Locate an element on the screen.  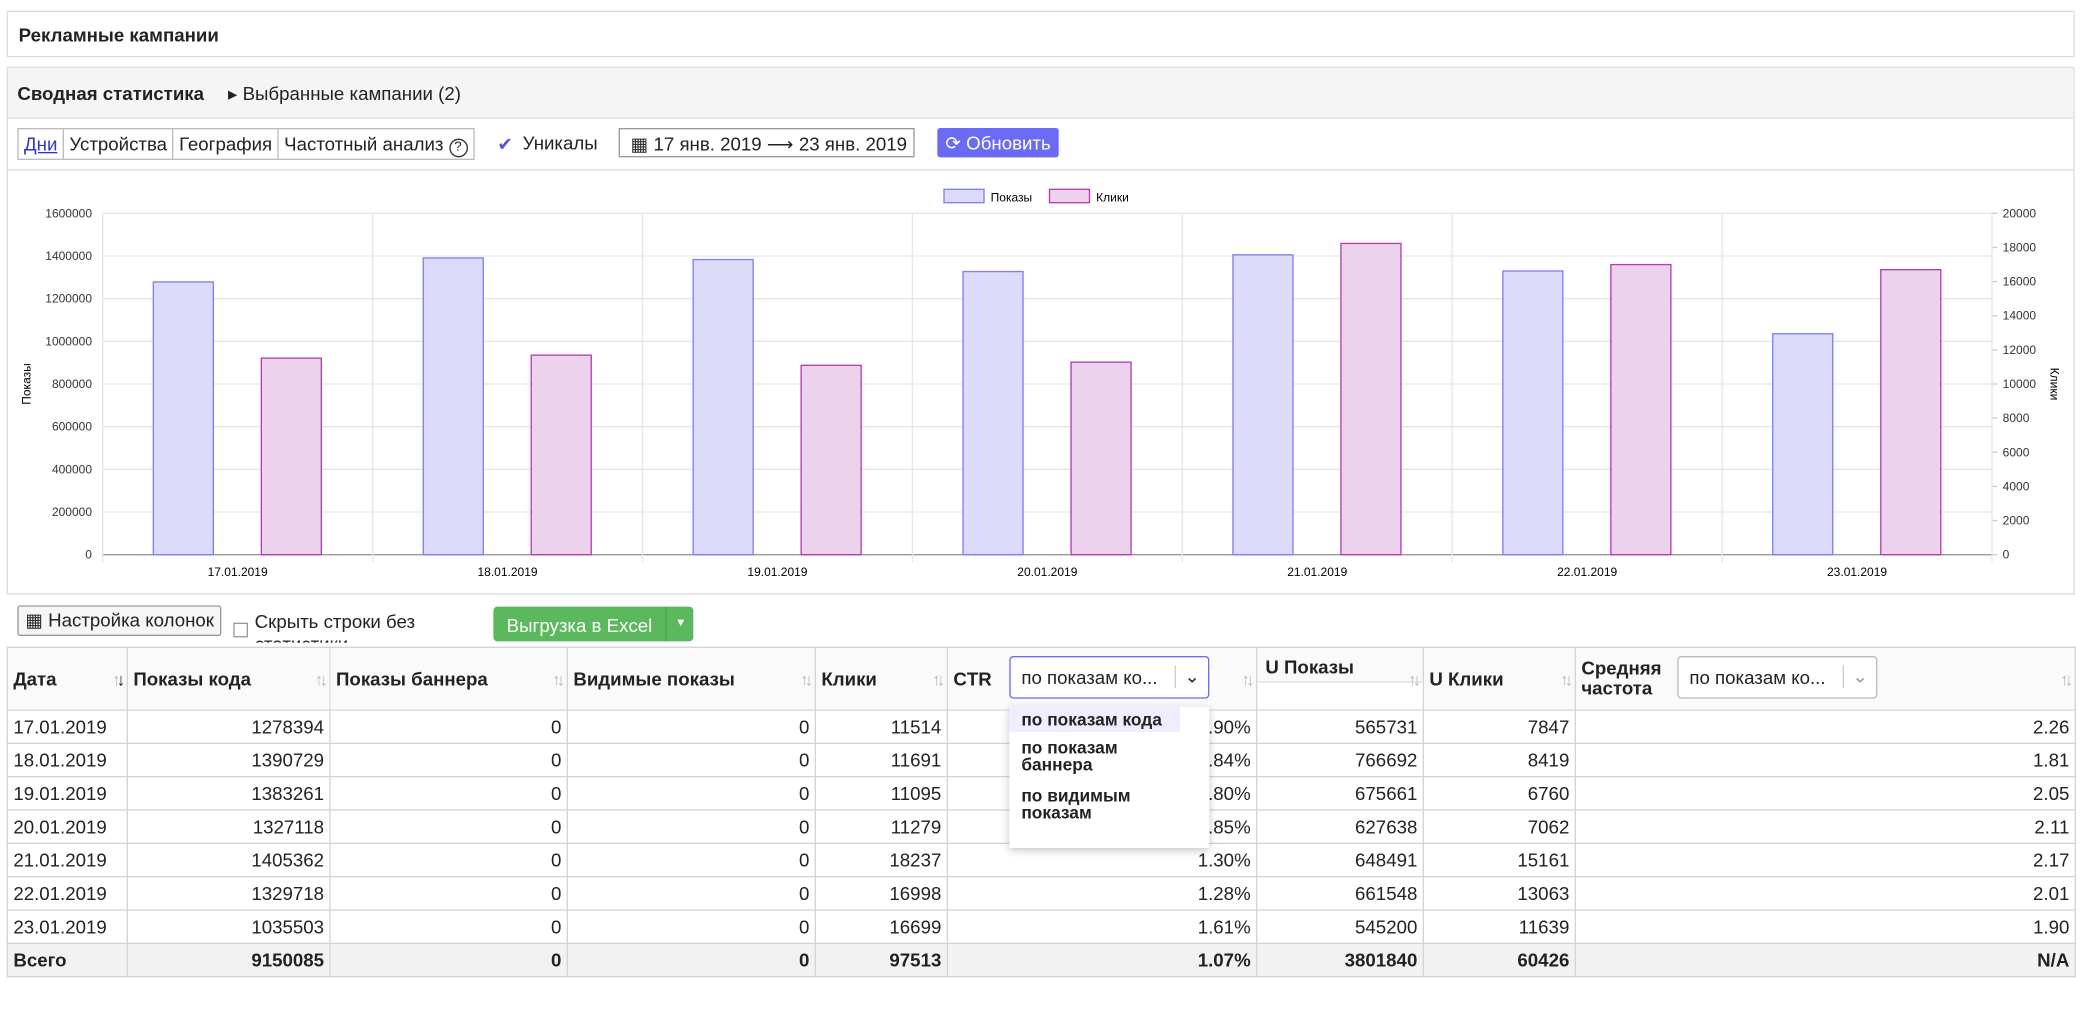
table-cell: 23.01.2019 is located at coordinates (67, 927).